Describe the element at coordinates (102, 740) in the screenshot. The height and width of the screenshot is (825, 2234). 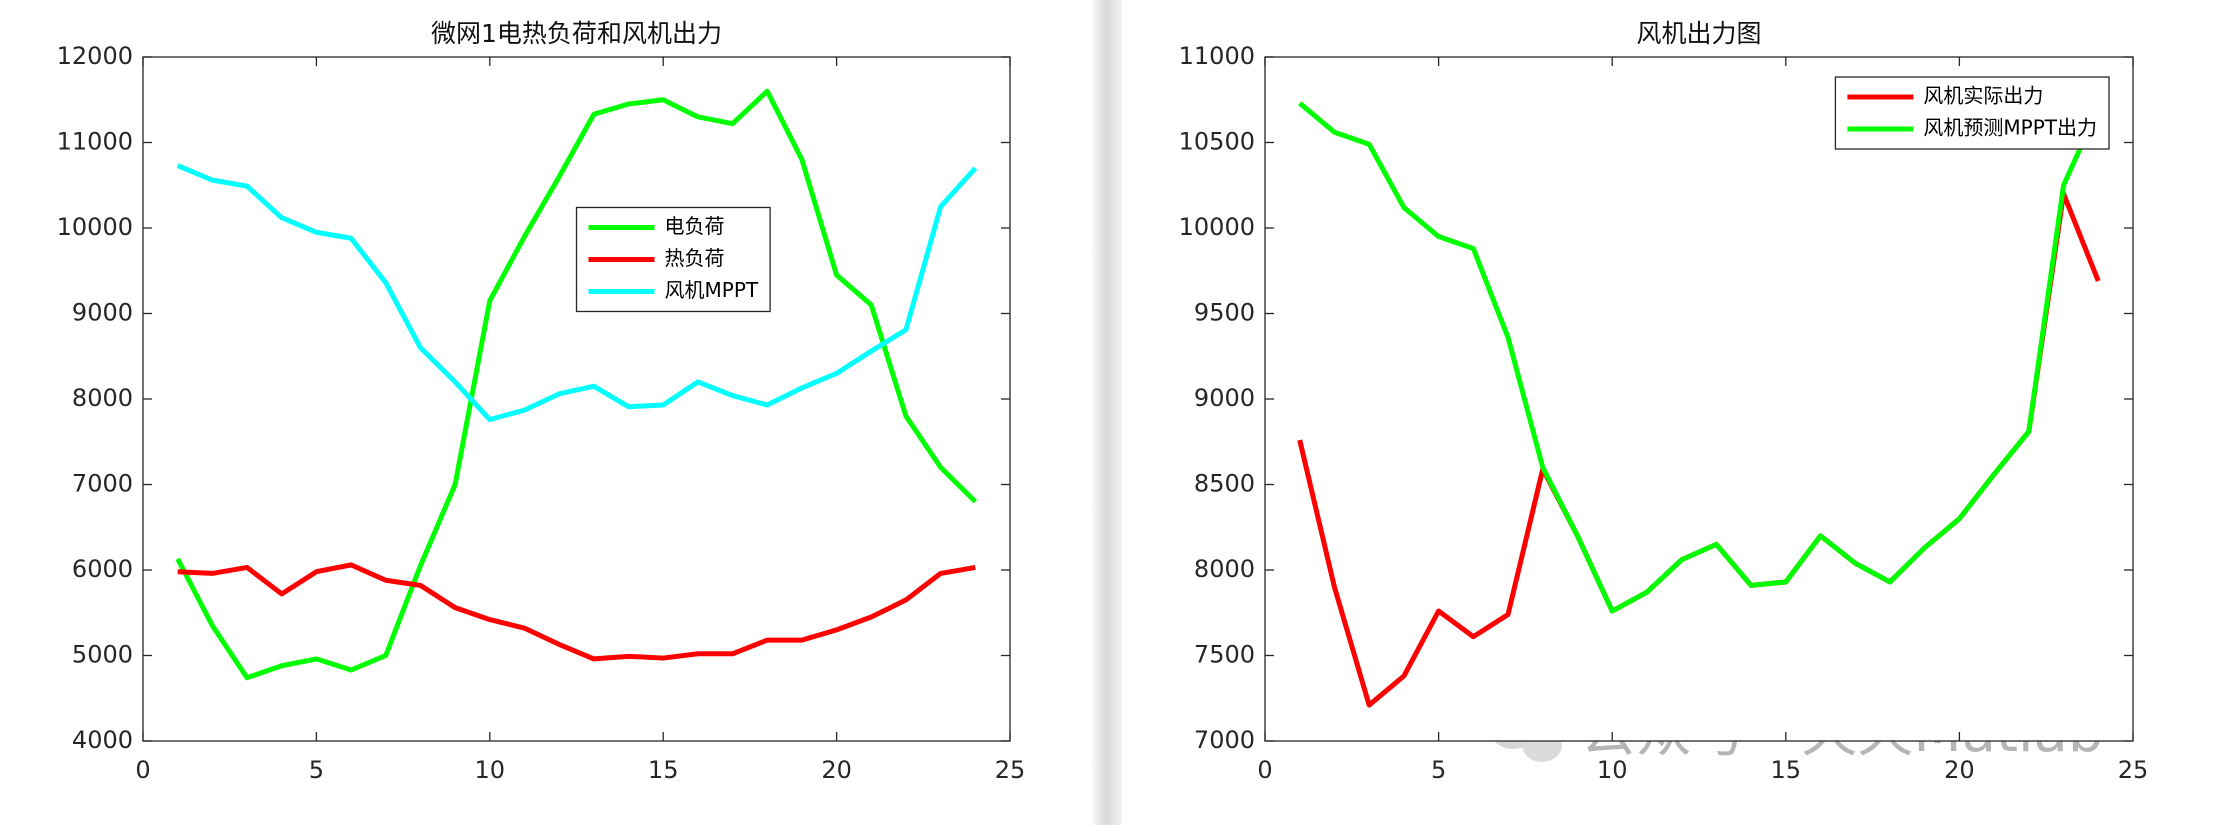
I see `y-tick-label: 4000` at that location.